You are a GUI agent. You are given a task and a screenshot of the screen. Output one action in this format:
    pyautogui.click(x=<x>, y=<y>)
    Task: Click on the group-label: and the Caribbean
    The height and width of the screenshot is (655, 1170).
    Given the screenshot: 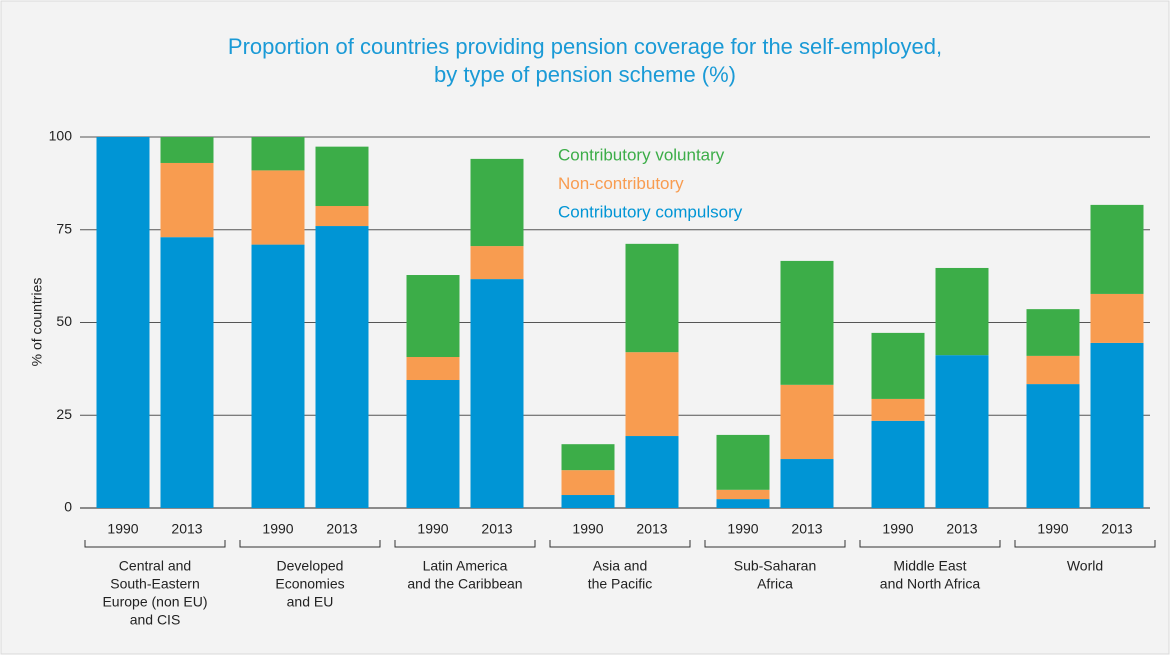 What is the action you would take?
    pyautogui.click(x=464, y=584)
    